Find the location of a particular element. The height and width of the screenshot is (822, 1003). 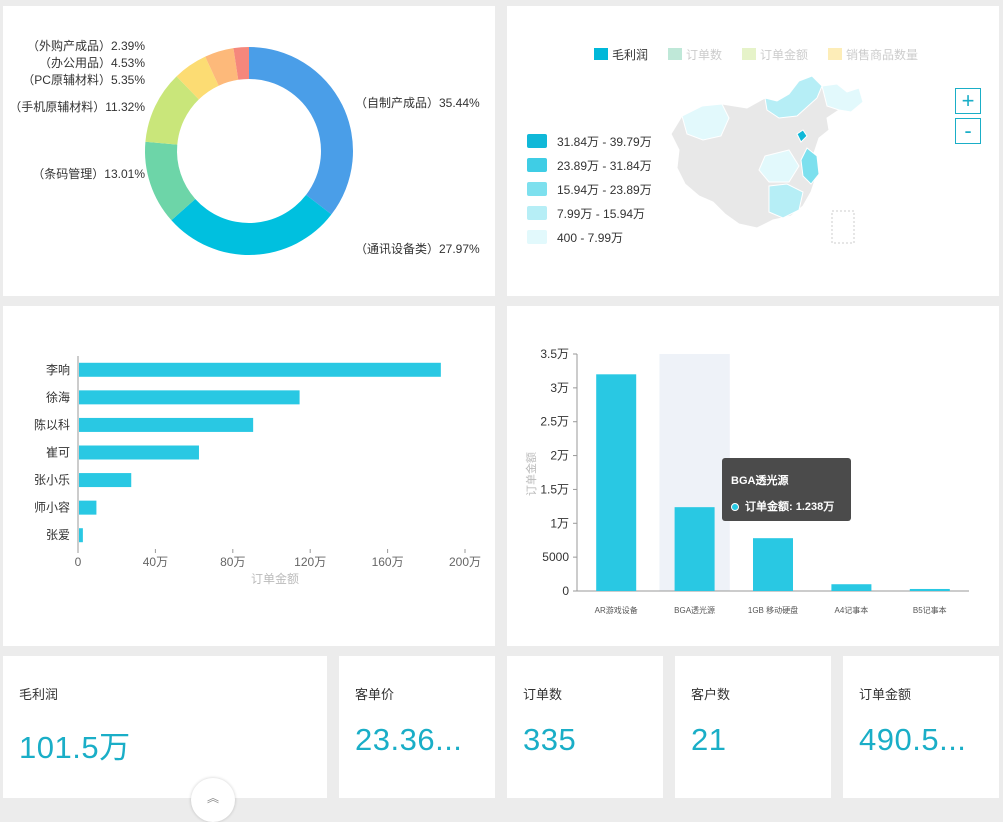

vbar-category-label: A4记事本 is located at coordinates (852, 610).